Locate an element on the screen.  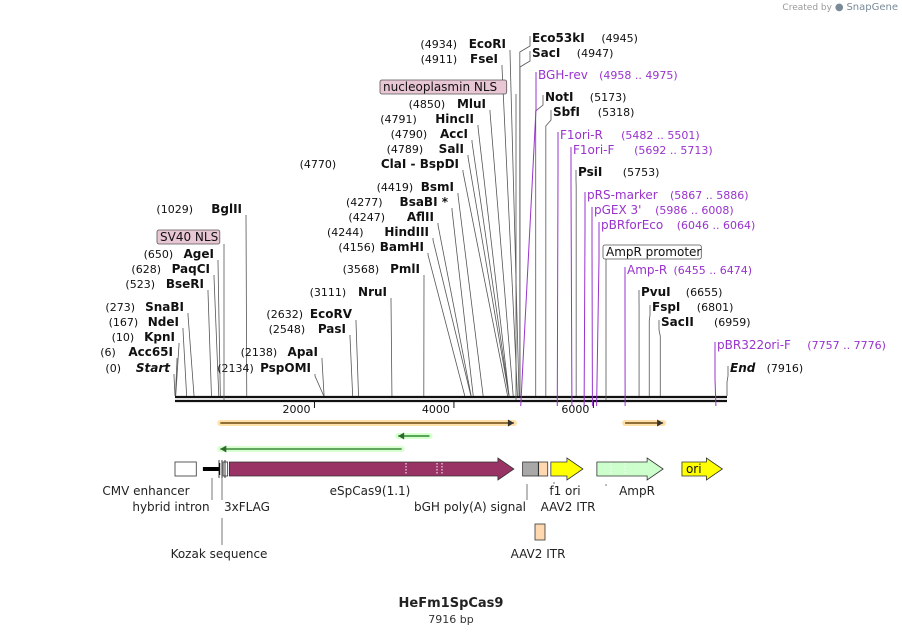
site-kpni: KpnI (10) is located at coordinates (146, 363).